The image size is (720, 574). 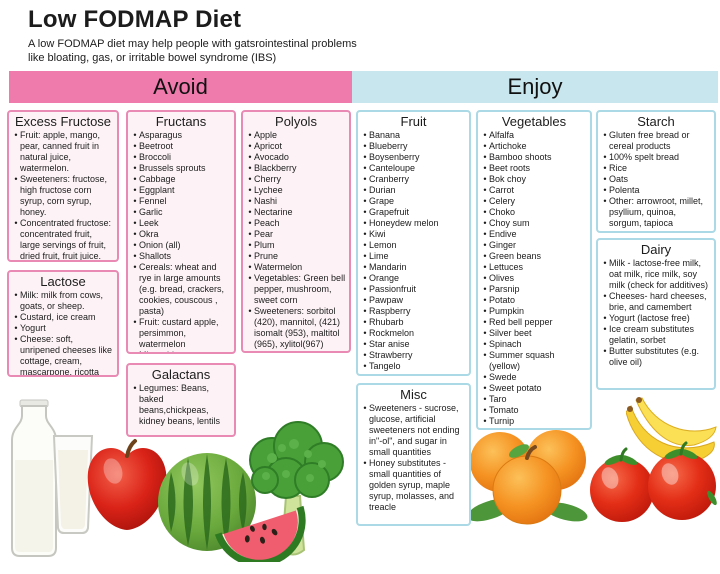 I want to click on list-item: Artichoke, so click(x=534, y=146).